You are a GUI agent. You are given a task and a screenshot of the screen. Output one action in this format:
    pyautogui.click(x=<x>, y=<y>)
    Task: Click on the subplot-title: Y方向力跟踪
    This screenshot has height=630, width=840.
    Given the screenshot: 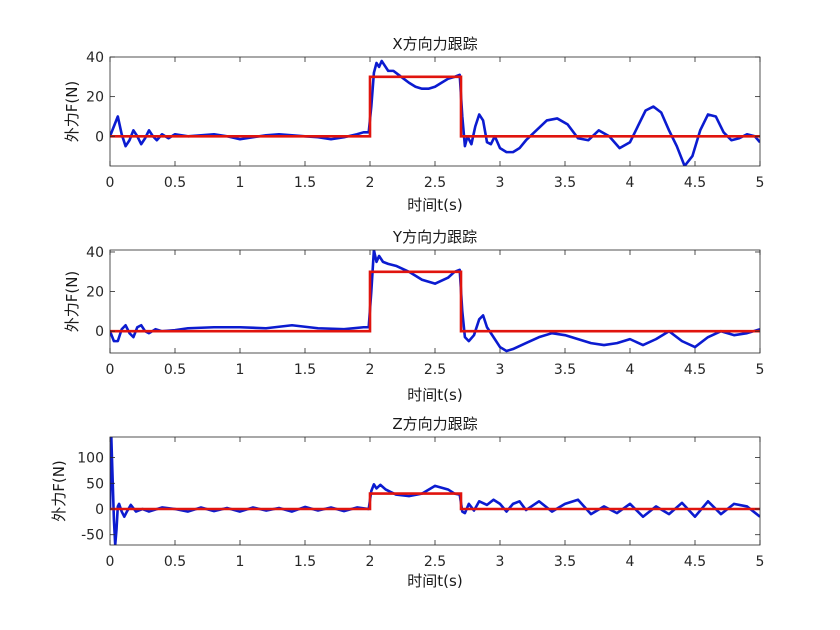 What is the action you would take?
    pyautogui.click(x=434, y=237)
    